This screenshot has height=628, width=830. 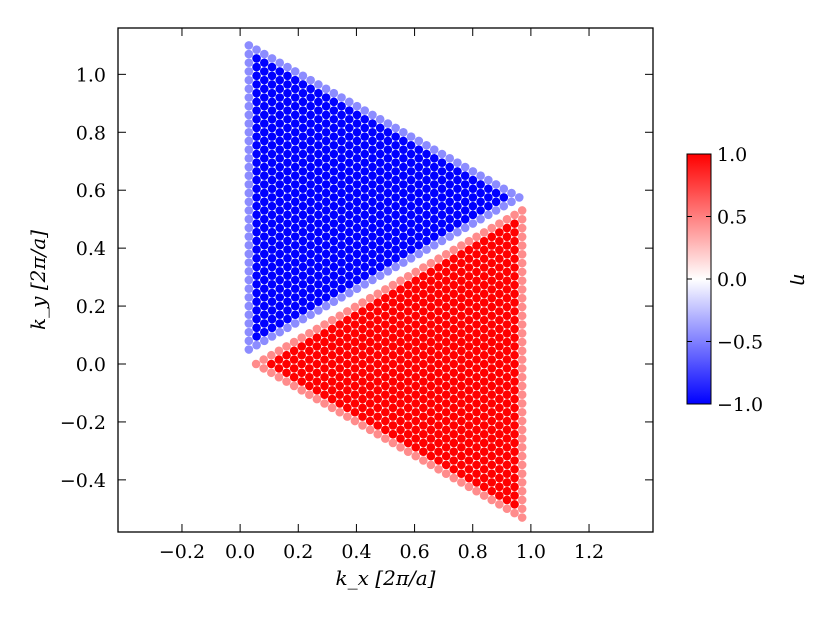 I want to click on colorbar-label: η, so click(x=801, y=279).